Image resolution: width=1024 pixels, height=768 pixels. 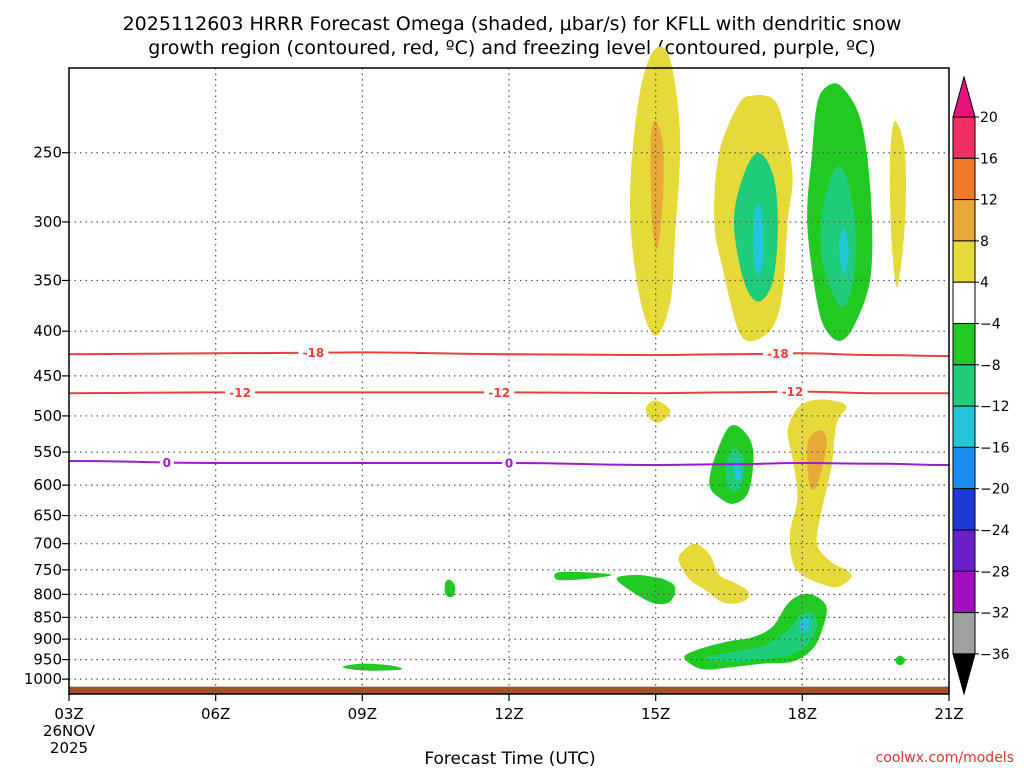 What do you see at coordinates (989, 159) in the screenshot?
I see `colorbar-label-1: 16` at bounding box center [989, 159].